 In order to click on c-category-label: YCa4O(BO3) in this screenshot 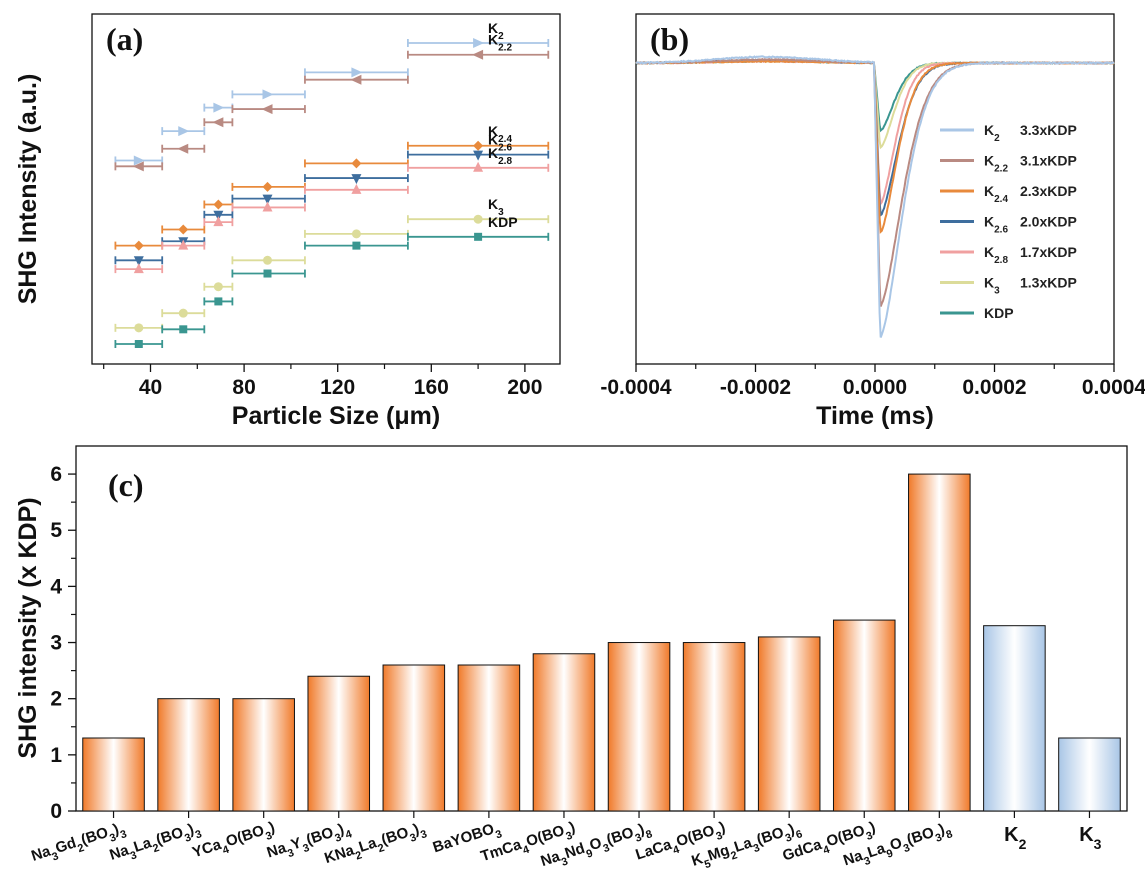, I will do `click(234, 842)`.